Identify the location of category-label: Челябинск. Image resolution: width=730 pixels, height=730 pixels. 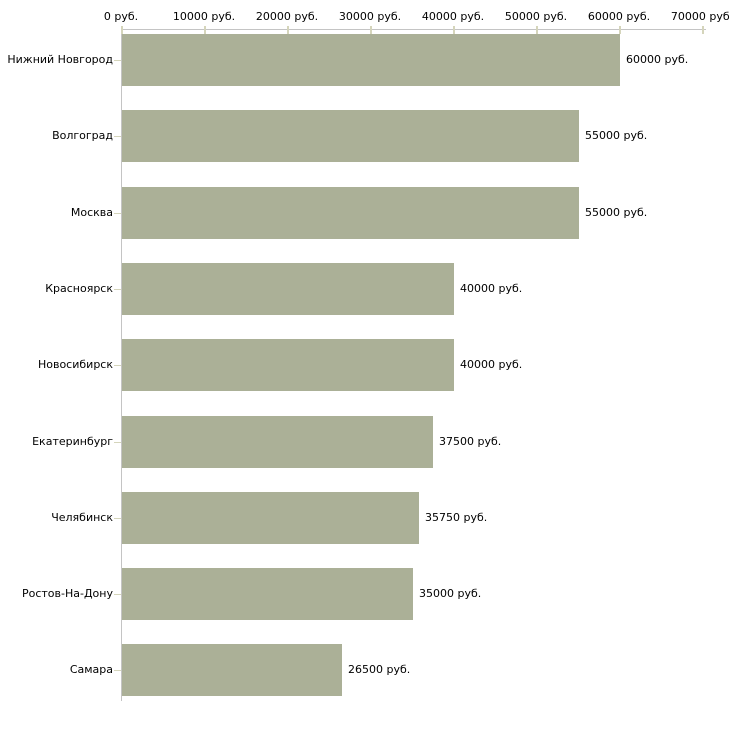
(82, 517).